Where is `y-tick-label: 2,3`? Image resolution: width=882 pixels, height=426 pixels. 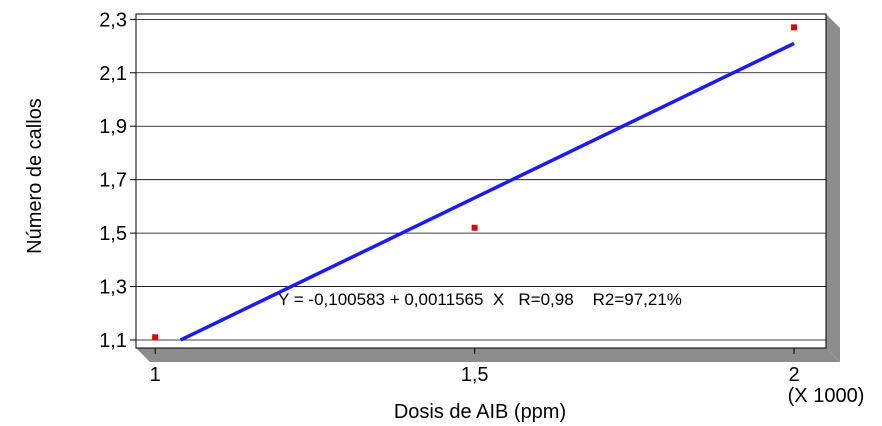
y-tick-label: 2,3 is located at coordinates (113, 20).